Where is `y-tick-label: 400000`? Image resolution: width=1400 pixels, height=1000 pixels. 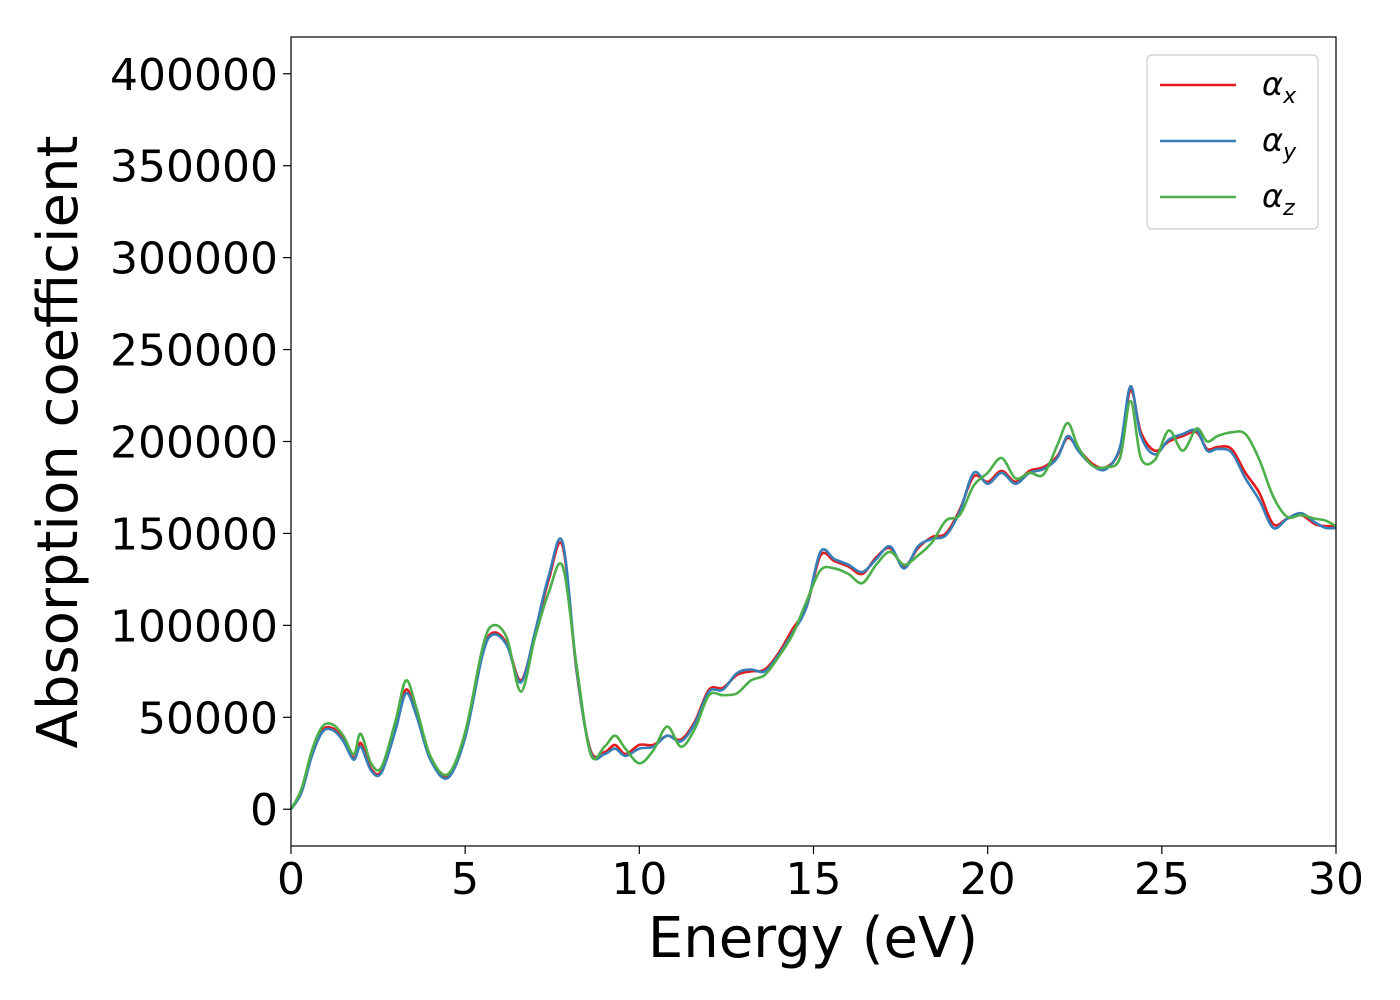
y-tick-label: 400000 is located at coordinates (194, 75).